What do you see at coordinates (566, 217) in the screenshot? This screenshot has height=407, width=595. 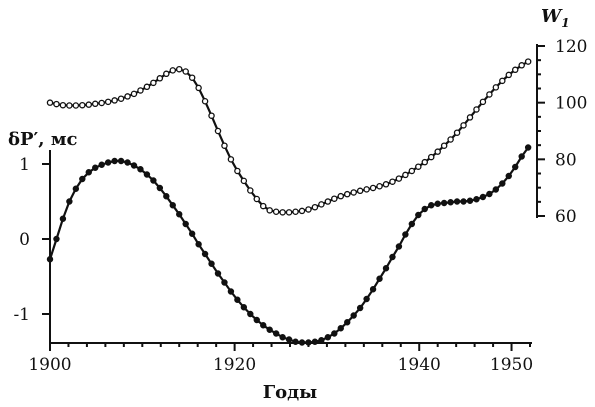 I see `y-right-tick-label: 60` at bounding box center [566, 217].